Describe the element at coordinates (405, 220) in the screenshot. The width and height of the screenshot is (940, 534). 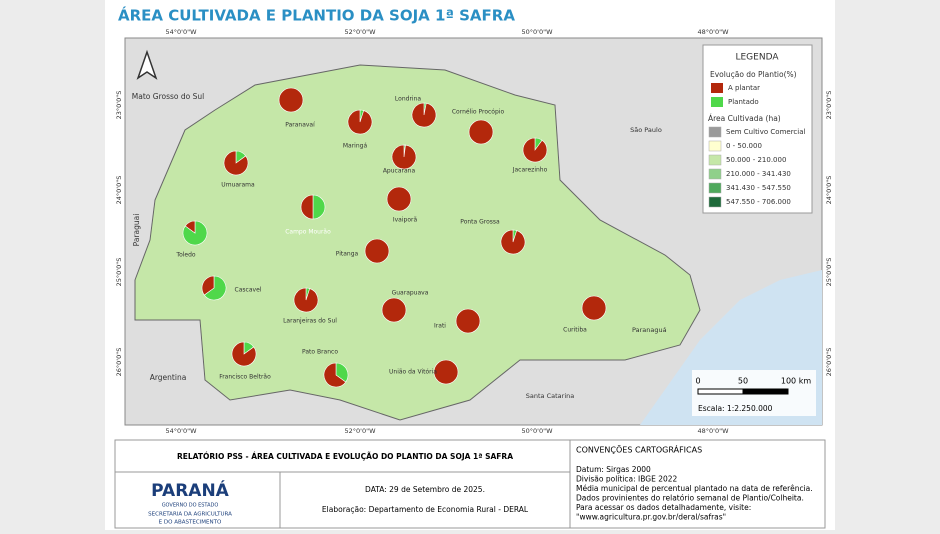
I see `label: Ivaiporã` at that location.